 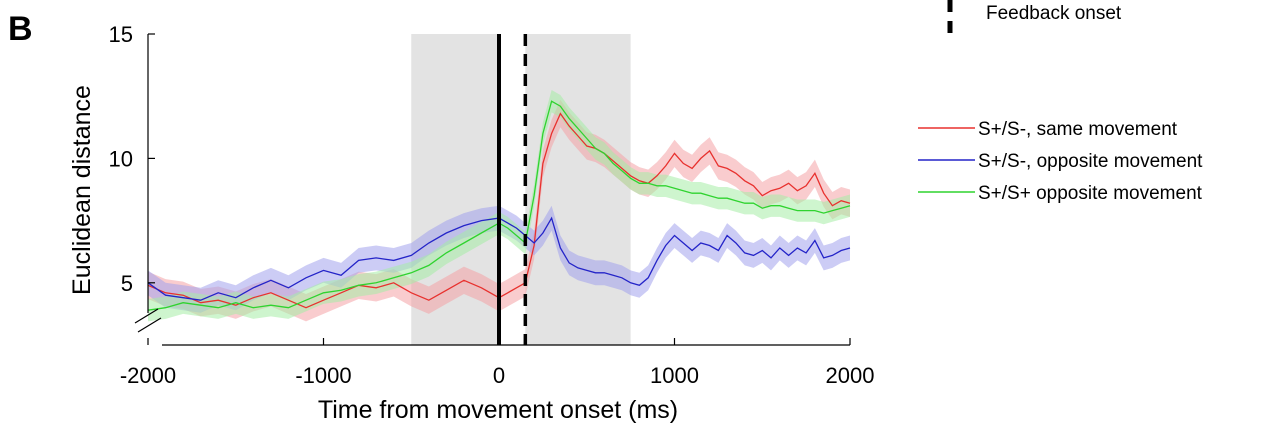 What do you see at coordinates (1054, 13) in the screenshot?
I see `legend-feedback-label: Feedback onset` at bounding box center [1054, 13].